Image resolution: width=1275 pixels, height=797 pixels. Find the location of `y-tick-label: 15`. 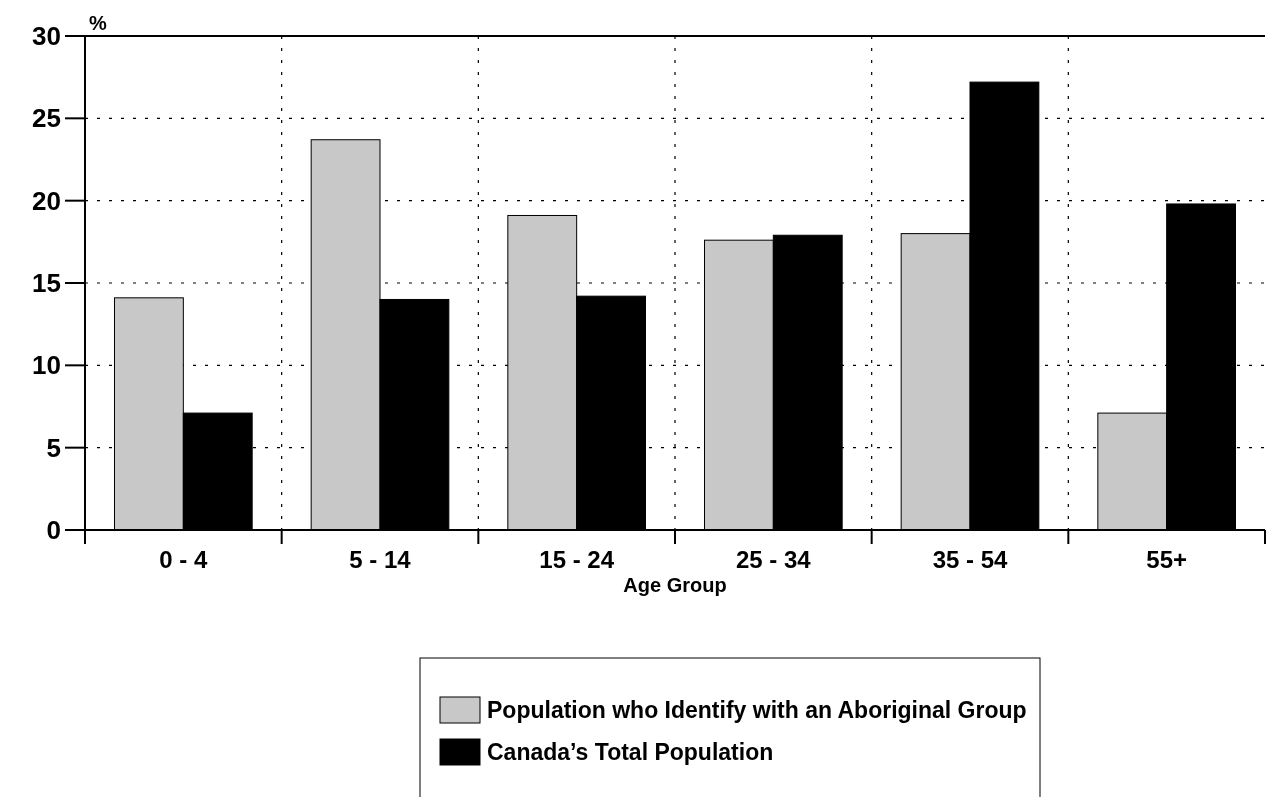

y-tick-label: 15 is located at coordinates (46, 283).